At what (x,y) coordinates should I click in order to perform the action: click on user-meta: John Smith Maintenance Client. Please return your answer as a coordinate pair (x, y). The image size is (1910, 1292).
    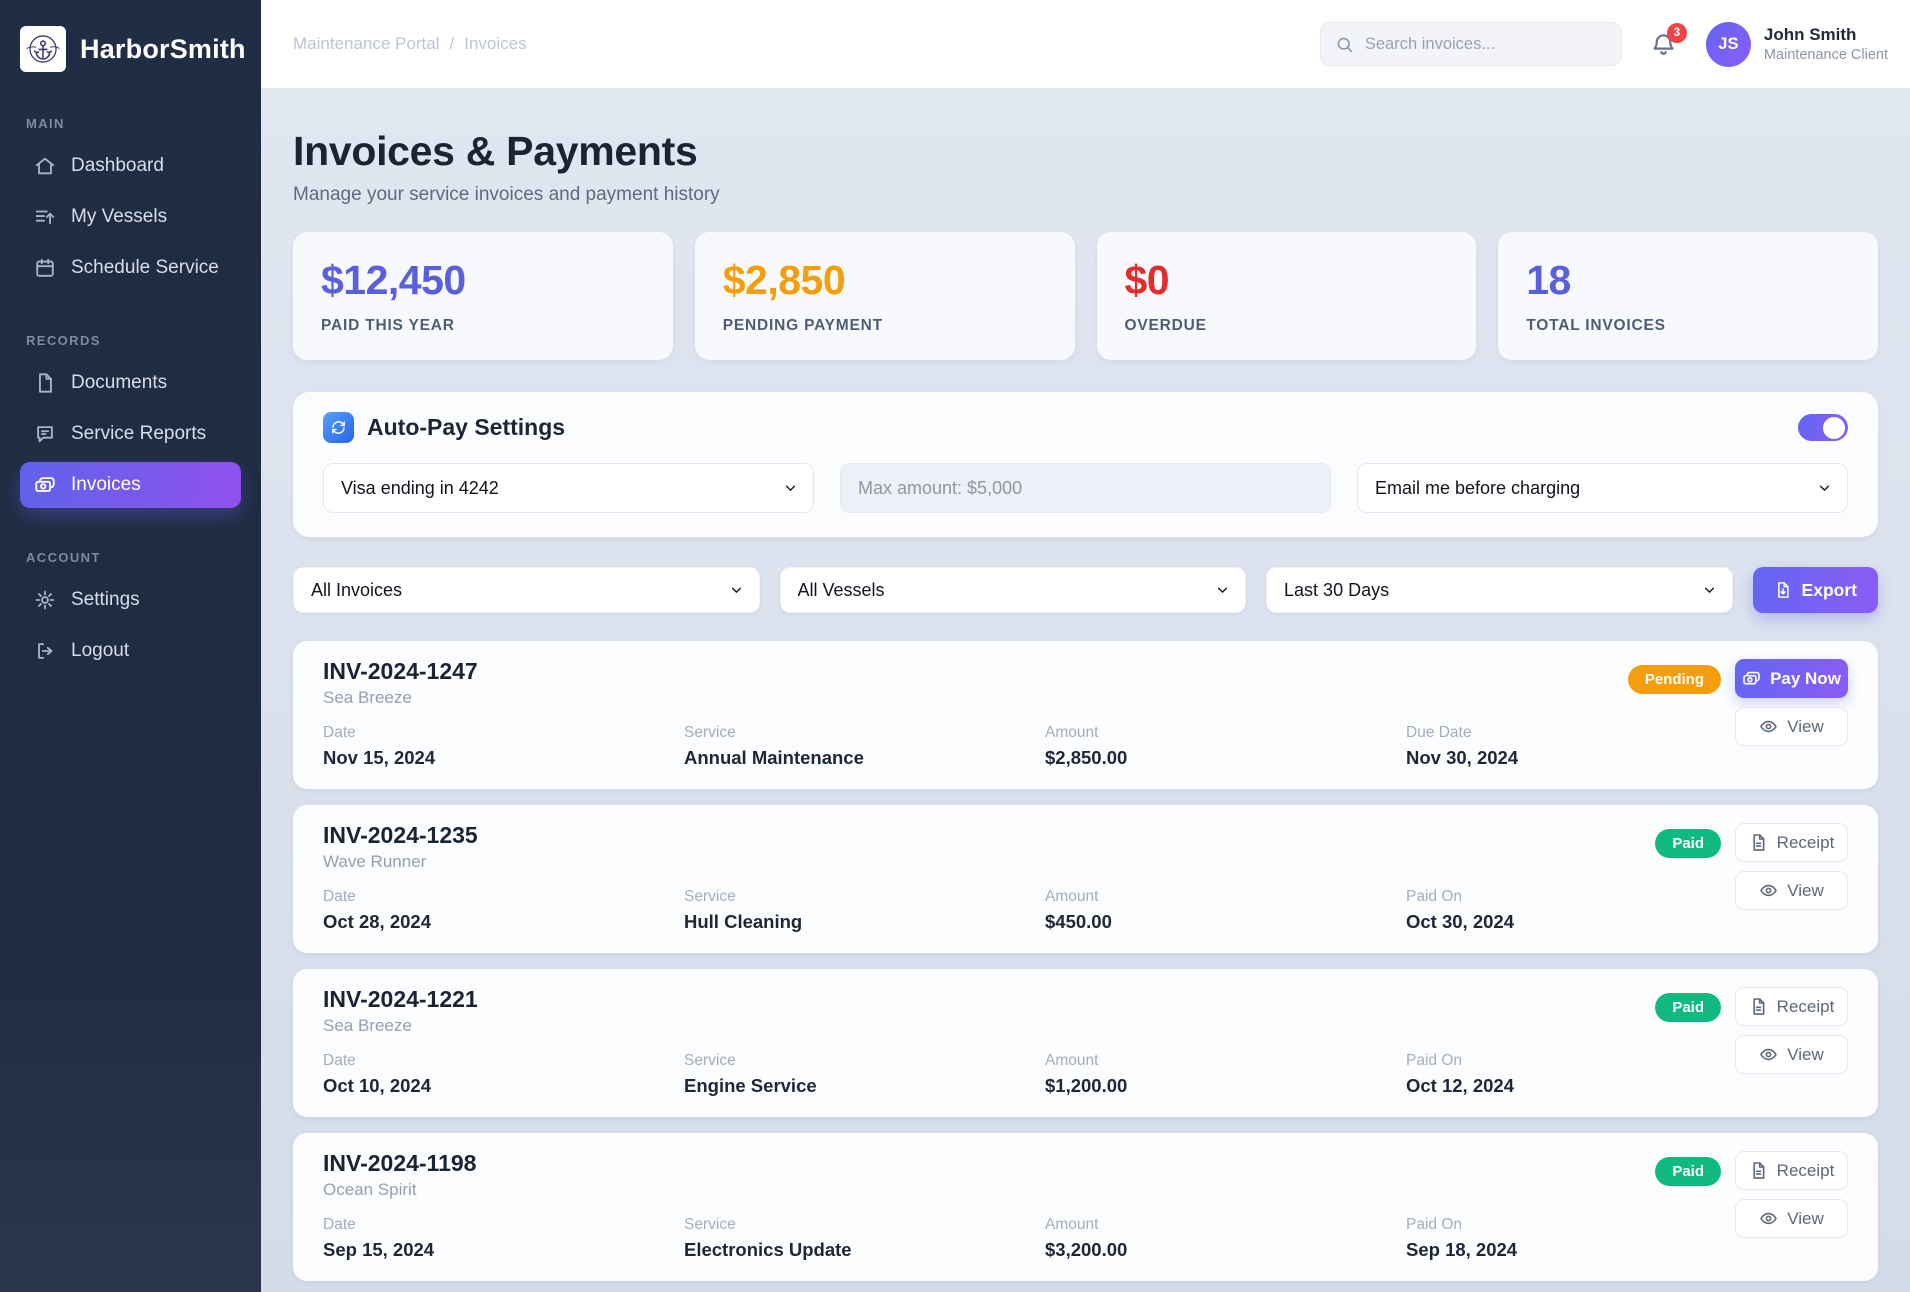
    Looking at the image, I should click on (1826, 44).